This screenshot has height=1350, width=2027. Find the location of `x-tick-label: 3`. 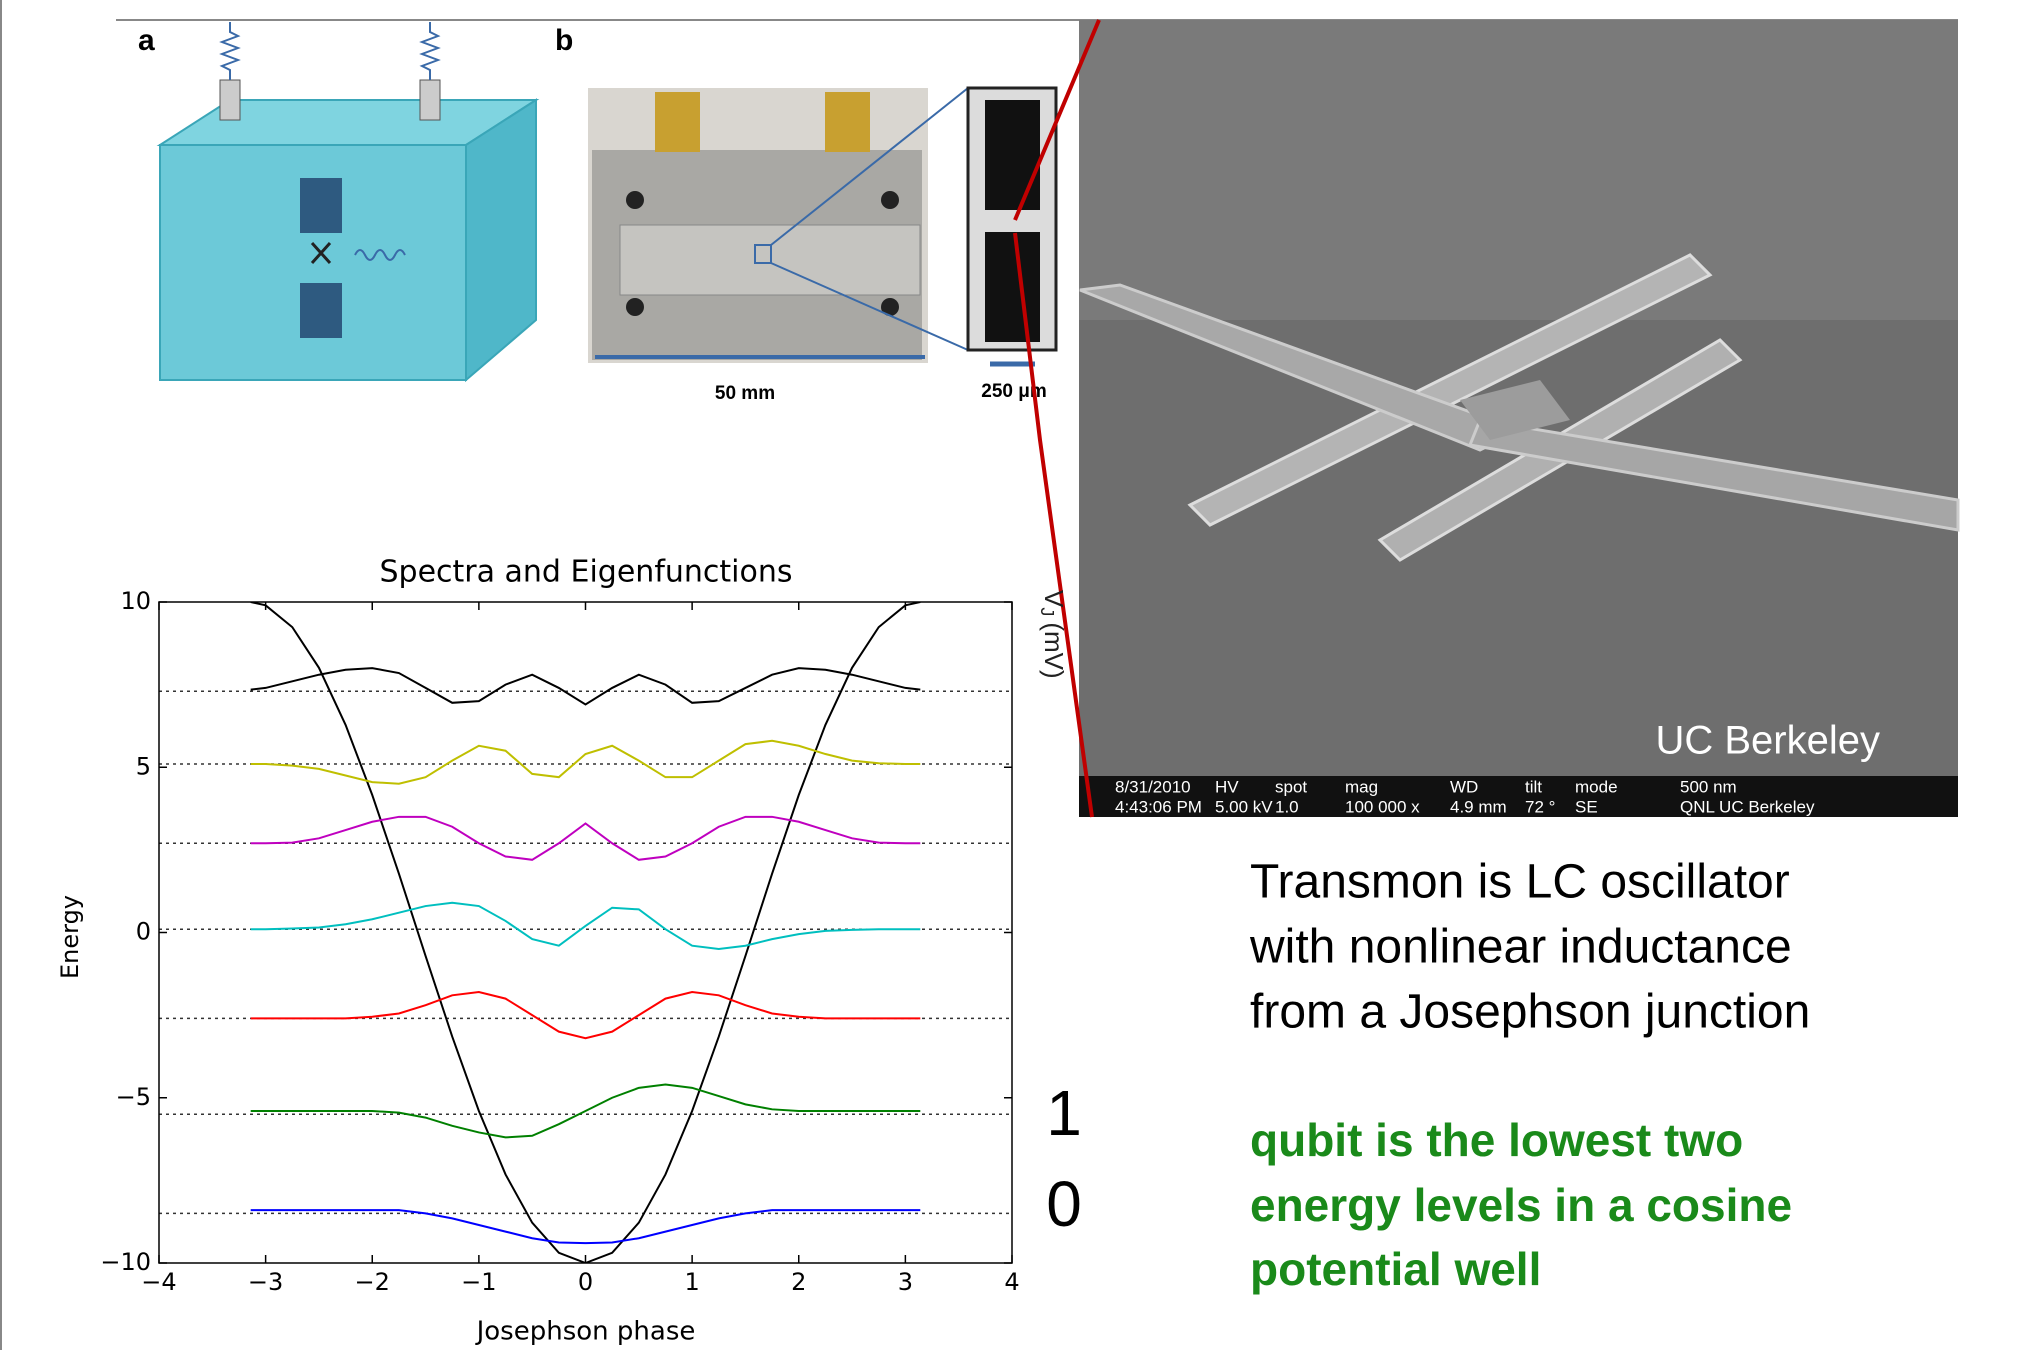

x-tick-label: 3 is located at coordinates (905, 1282).